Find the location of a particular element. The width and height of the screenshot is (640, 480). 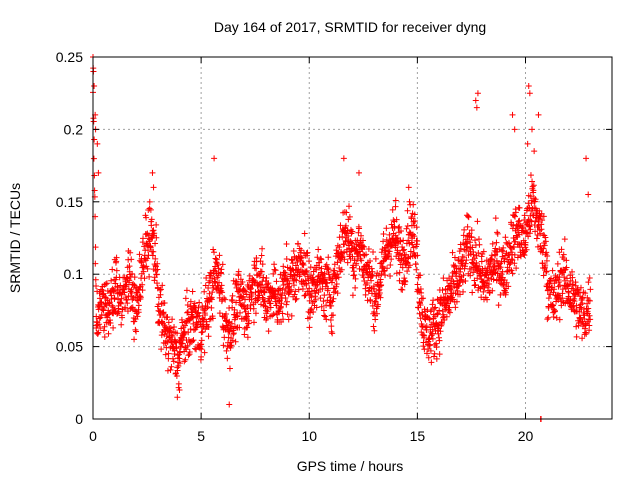

y-tick-label: 0.15 is located at coordinates (69, 202).